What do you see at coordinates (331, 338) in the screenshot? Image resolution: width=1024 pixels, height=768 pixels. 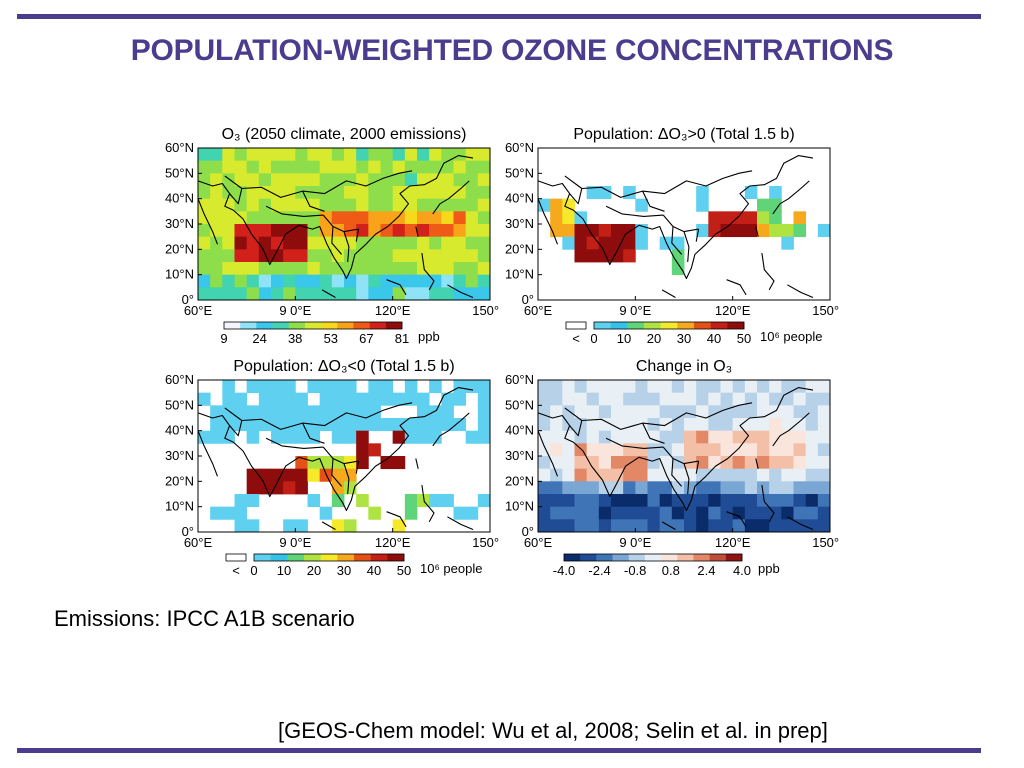 I see `colorbar-tick-label: 53` at bounding box center [331, 338].